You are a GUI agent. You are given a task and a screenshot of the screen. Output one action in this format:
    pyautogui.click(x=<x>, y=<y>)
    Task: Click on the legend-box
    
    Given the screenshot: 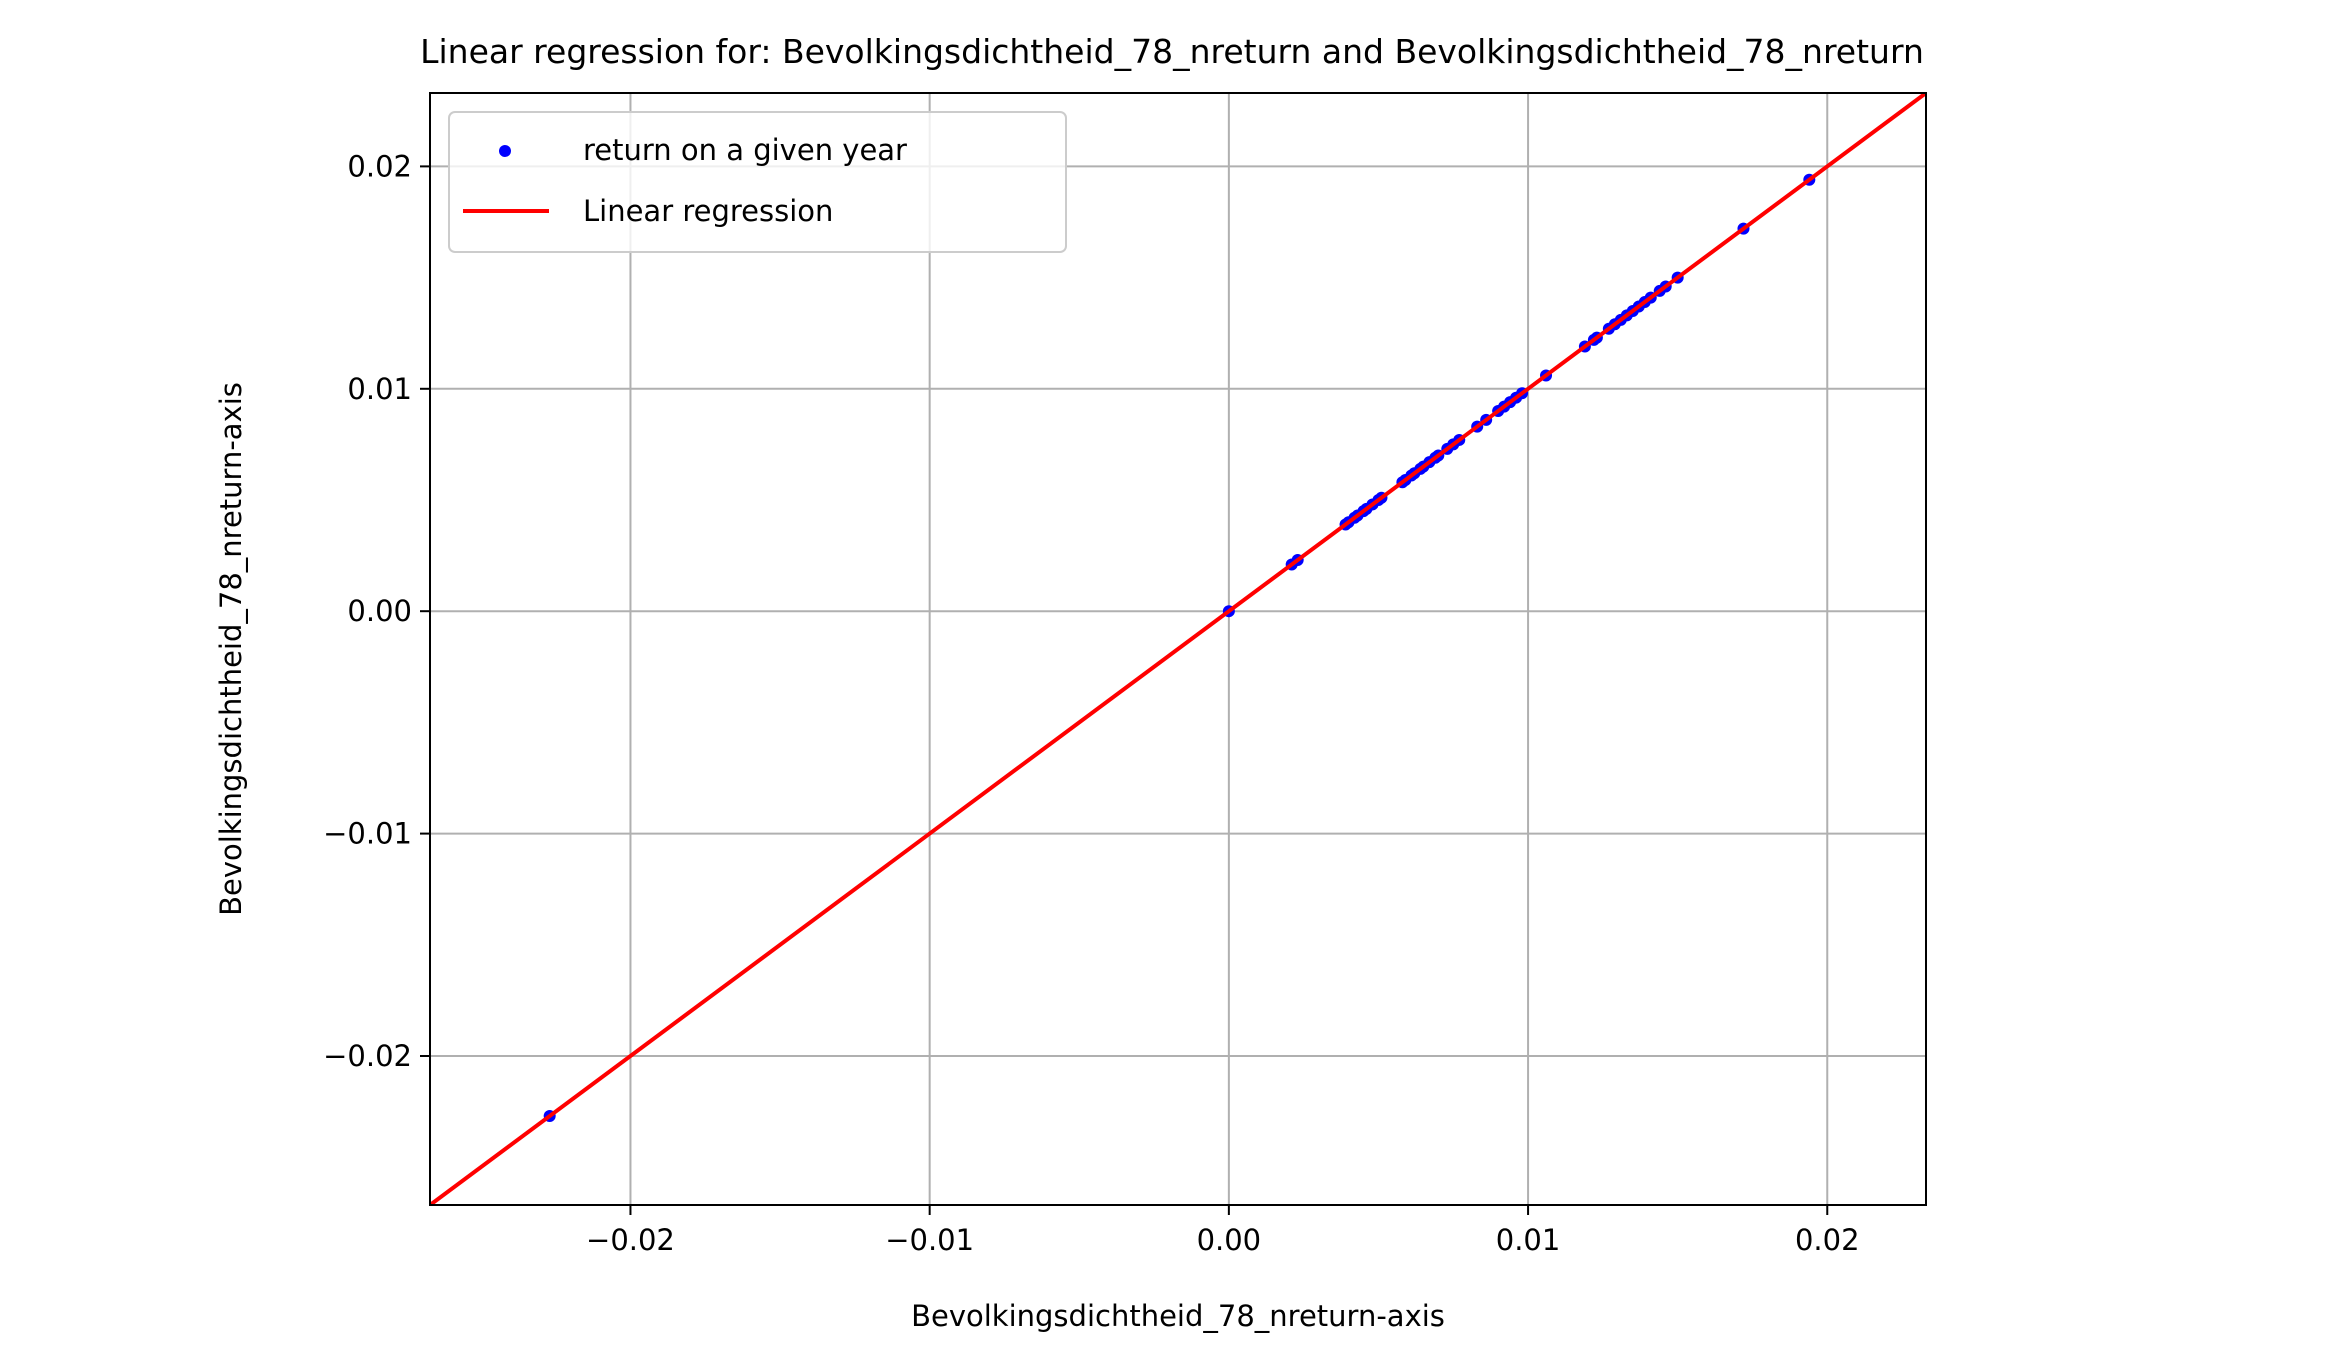 What is the action you would take?
    pyautogui.click(x=757, y=182)
    